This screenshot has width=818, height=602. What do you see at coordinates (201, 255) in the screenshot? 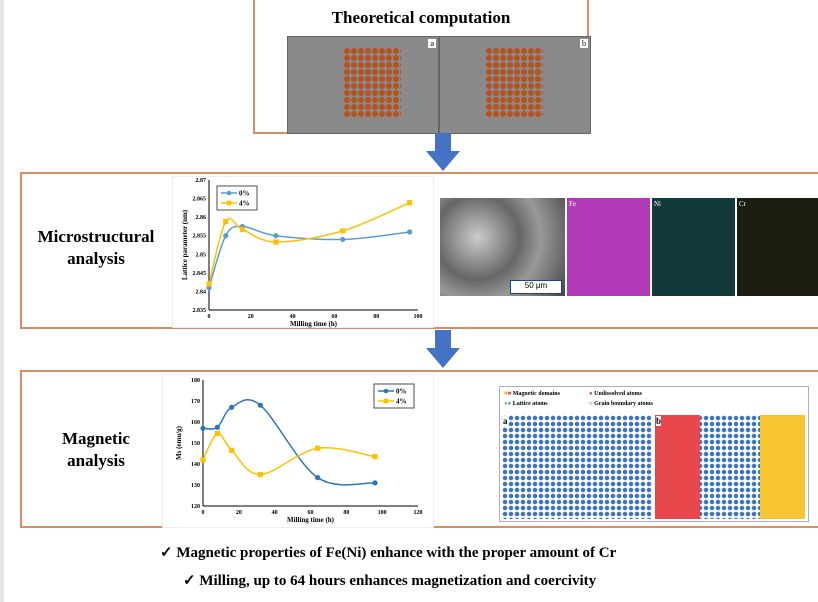
I see `y-tick-label: 2.85` at bounding box center [201, 255].